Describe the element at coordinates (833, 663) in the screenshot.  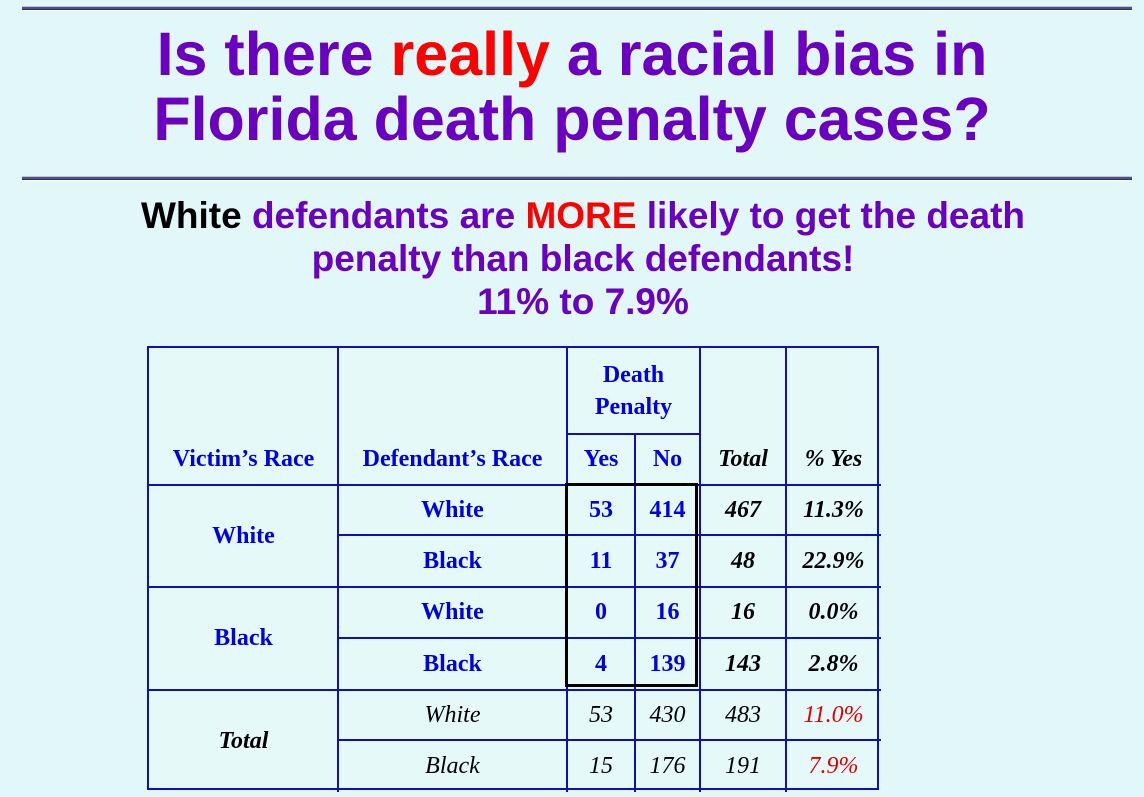
I see `pct-yes-value: 2.8%` at that location.